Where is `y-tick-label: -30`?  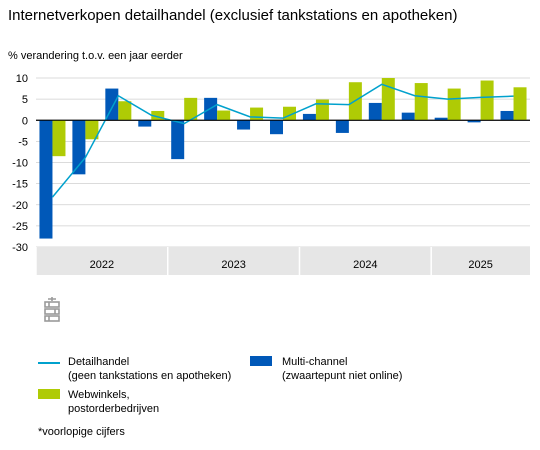 y-tick-label: -30 is located at coordinates (20, 248).